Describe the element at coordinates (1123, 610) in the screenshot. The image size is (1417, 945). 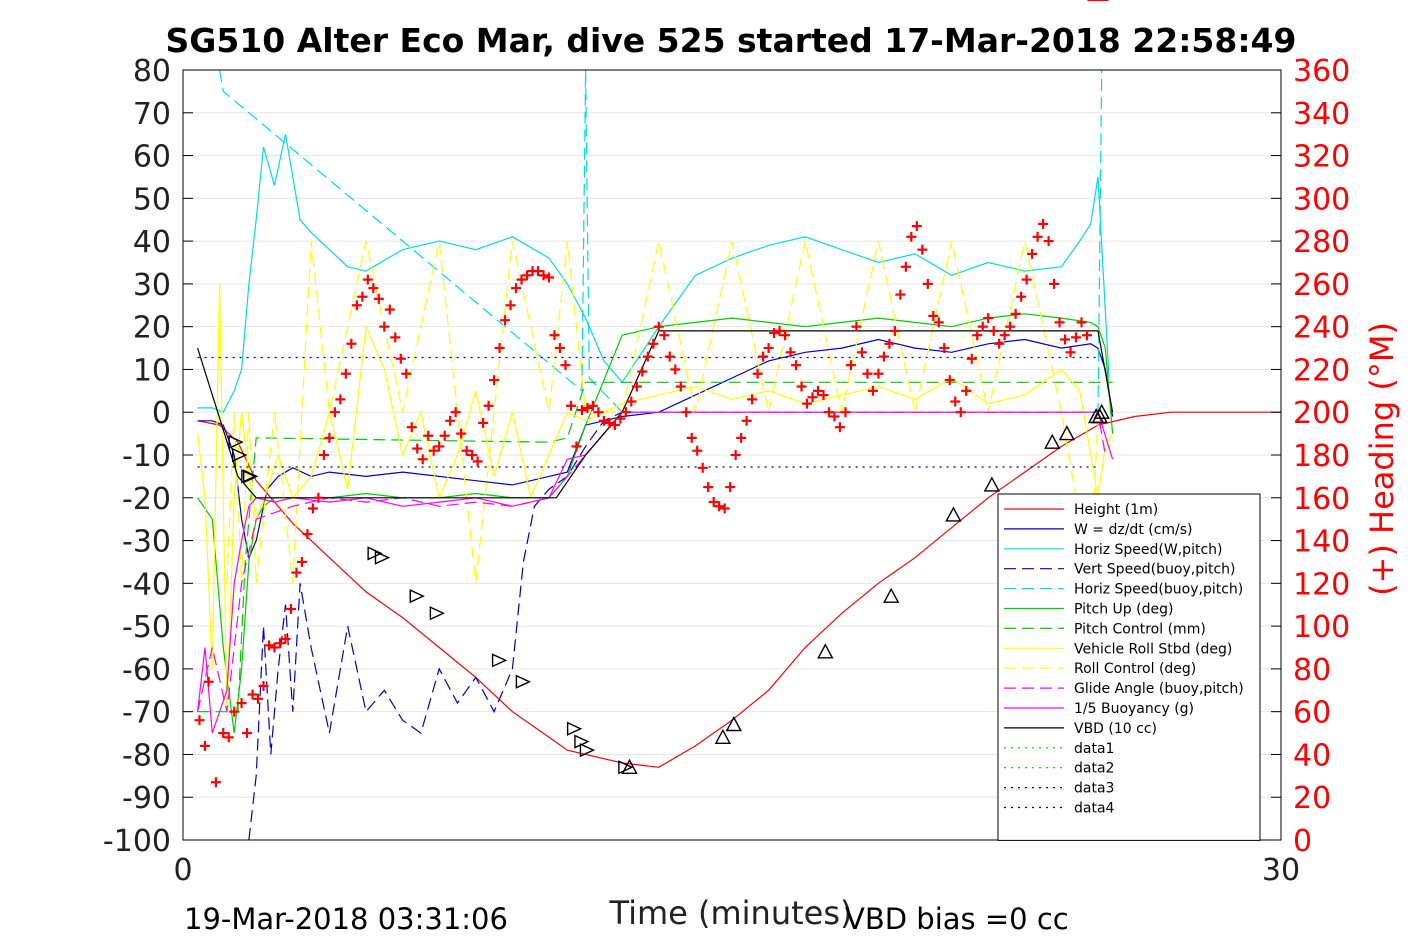
I see `legend-label: Pitch Up (deg)` at that location.